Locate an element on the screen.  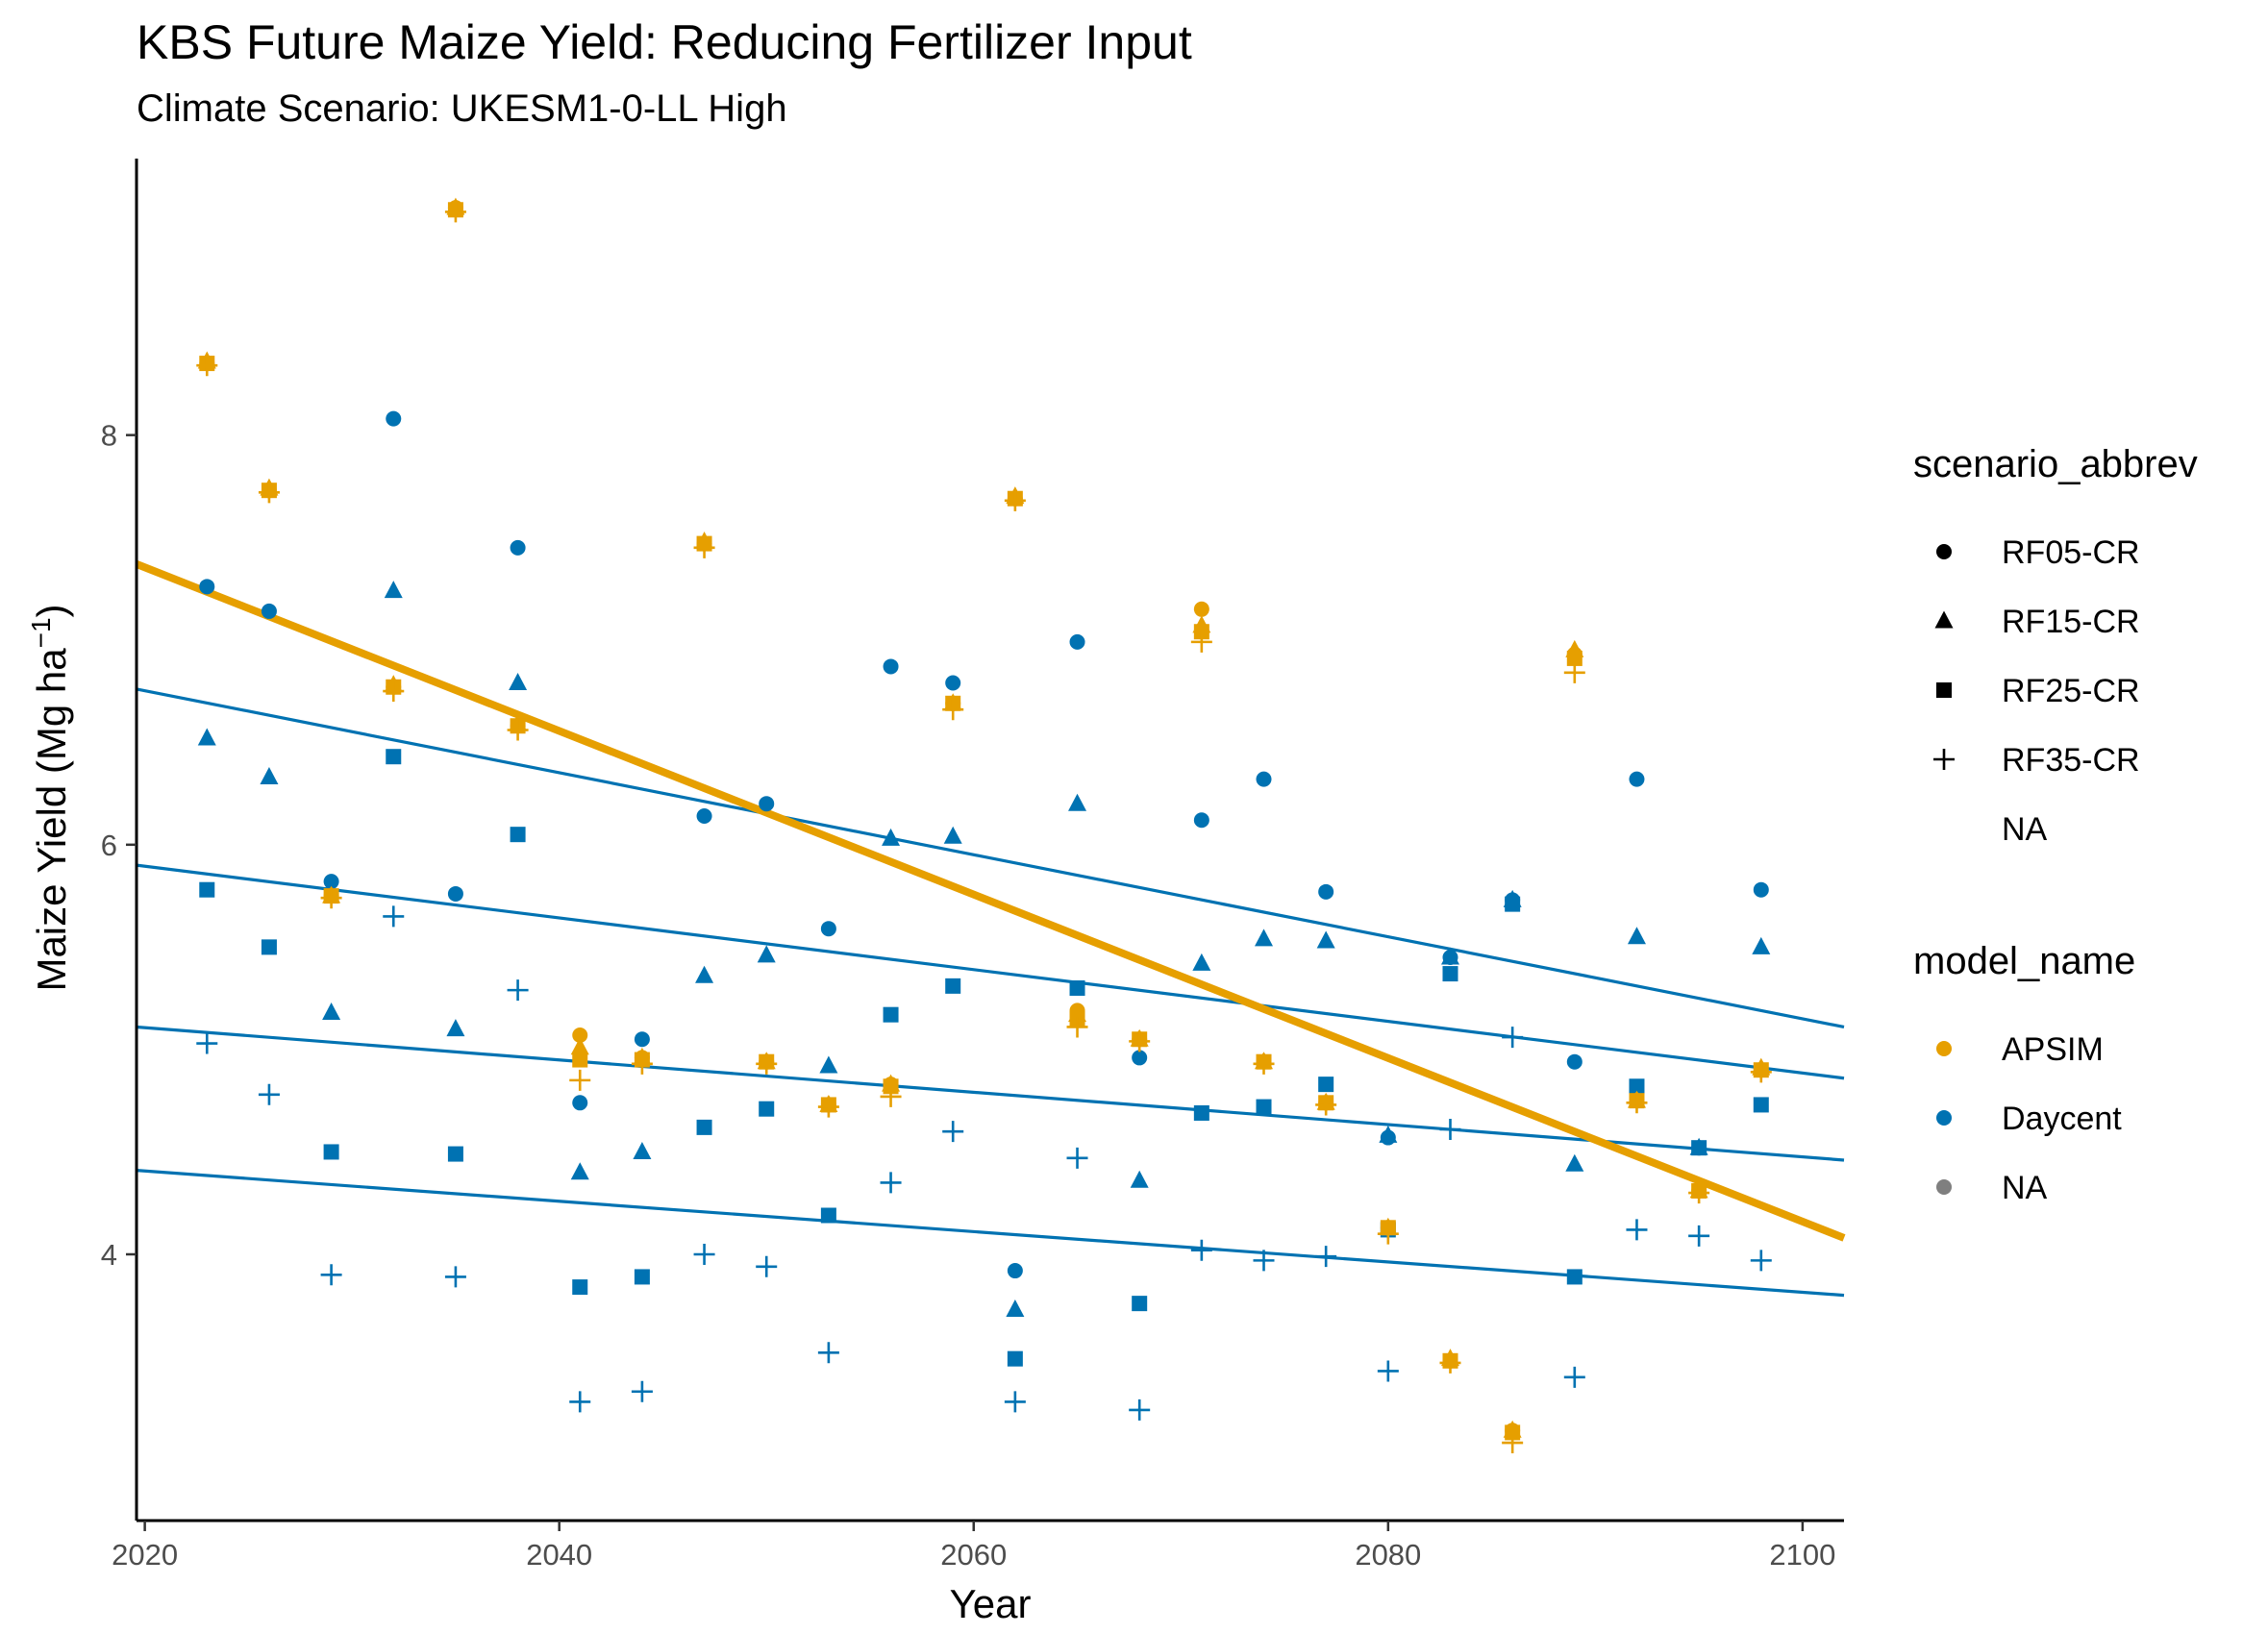
legend-title: scenario_abbrev is located at coordinates (2055, 464).